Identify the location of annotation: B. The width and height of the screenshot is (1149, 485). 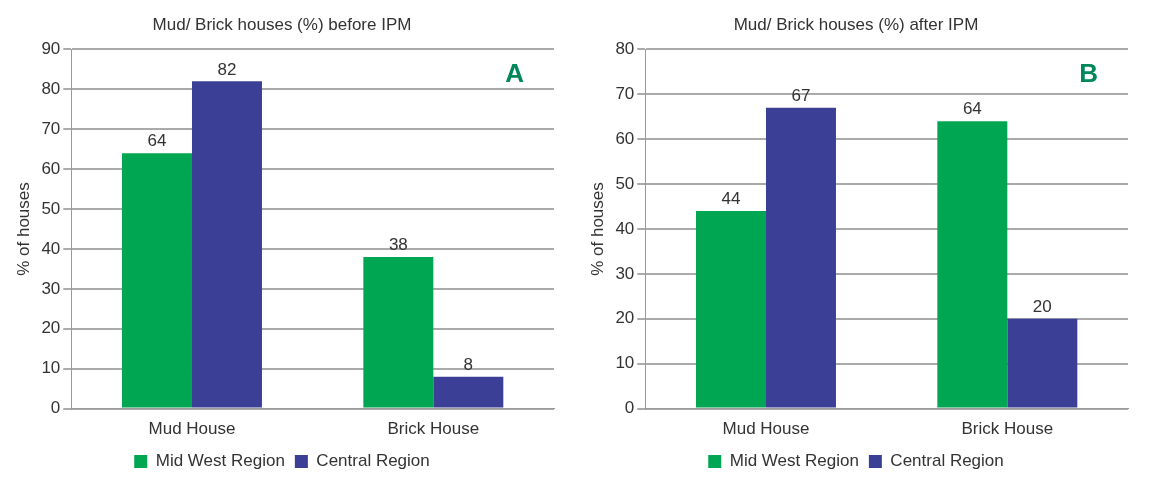
(1088, 72).